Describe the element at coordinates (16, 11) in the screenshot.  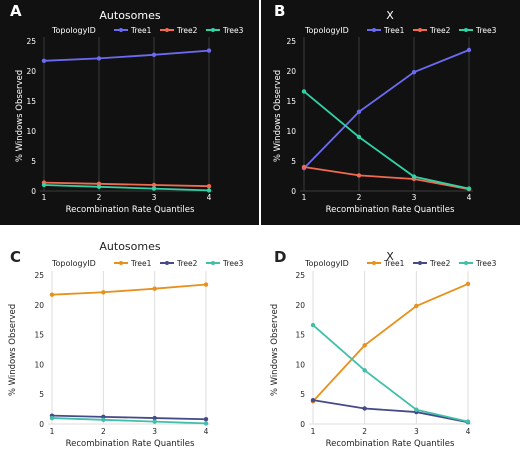
I see `panel-letter: A` at that location.